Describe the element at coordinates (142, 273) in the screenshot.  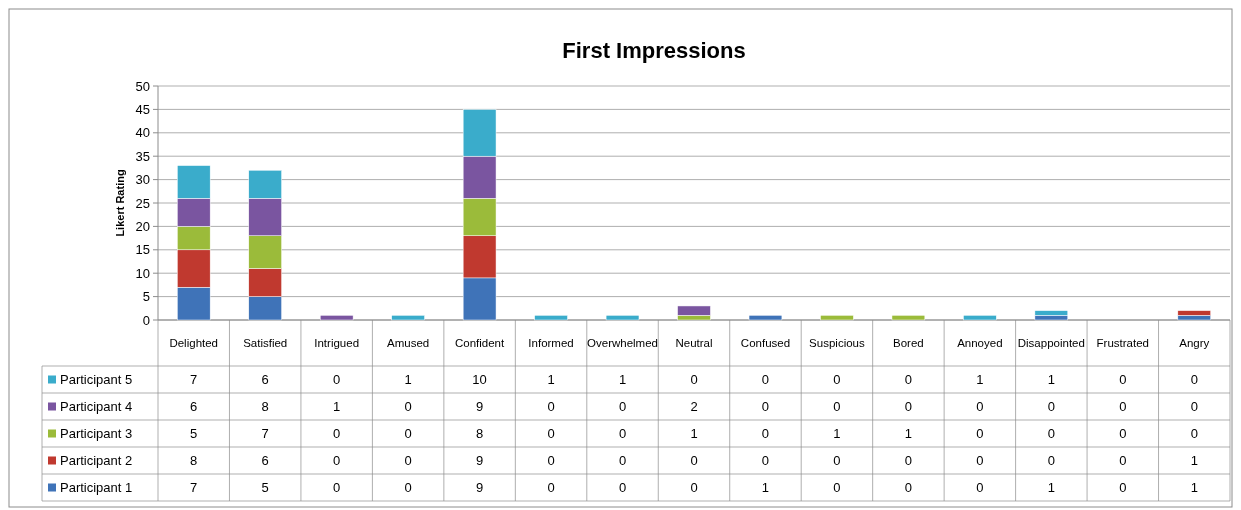
I see `y-tick-label: 10` at that location.